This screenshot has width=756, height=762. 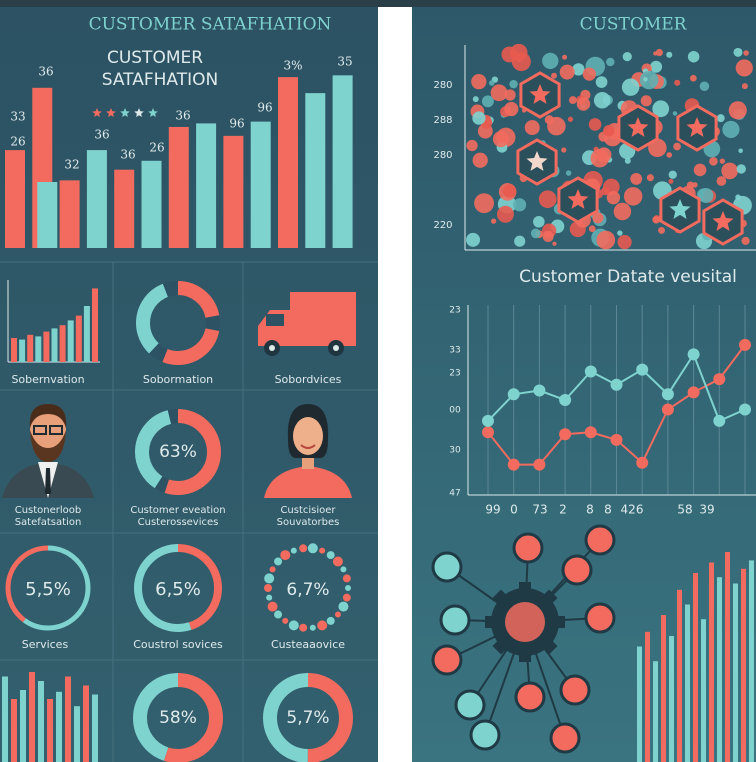 I want to click on y-tick-label: 33, so click(x=454, y=351).